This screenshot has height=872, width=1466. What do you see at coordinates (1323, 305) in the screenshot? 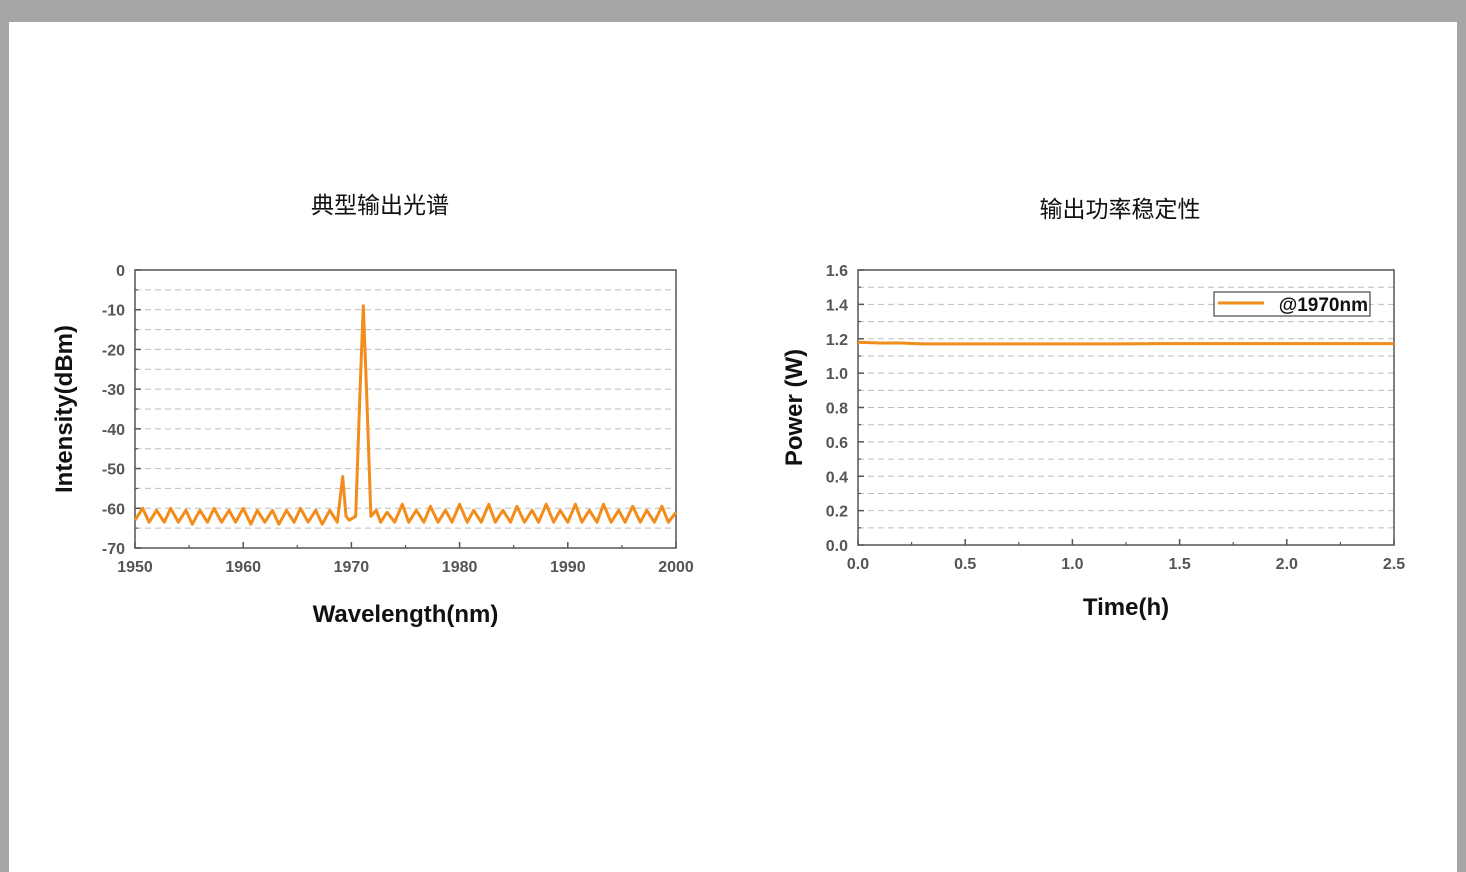
I see `chart2-legend-label: @1970nm` at bounding box center [1323, 305].